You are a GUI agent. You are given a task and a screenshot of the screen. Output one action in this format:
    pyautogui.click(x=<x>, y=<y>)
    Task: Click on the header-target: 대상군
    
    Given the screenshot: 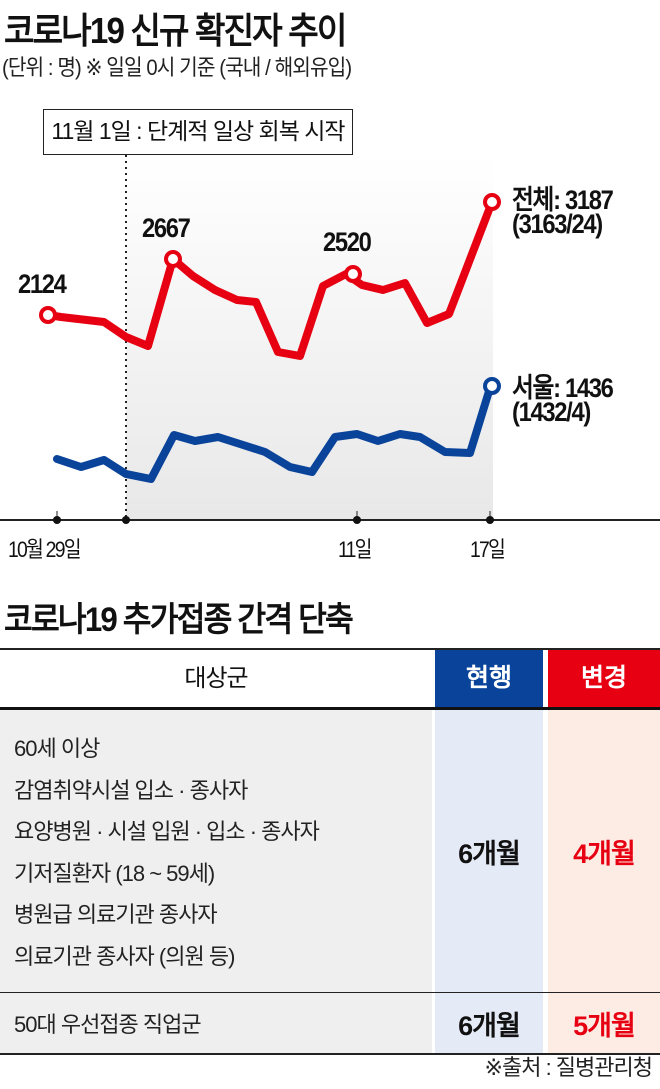 What is the action you would take?
    pyautogui.click(x=216, y=678)
    